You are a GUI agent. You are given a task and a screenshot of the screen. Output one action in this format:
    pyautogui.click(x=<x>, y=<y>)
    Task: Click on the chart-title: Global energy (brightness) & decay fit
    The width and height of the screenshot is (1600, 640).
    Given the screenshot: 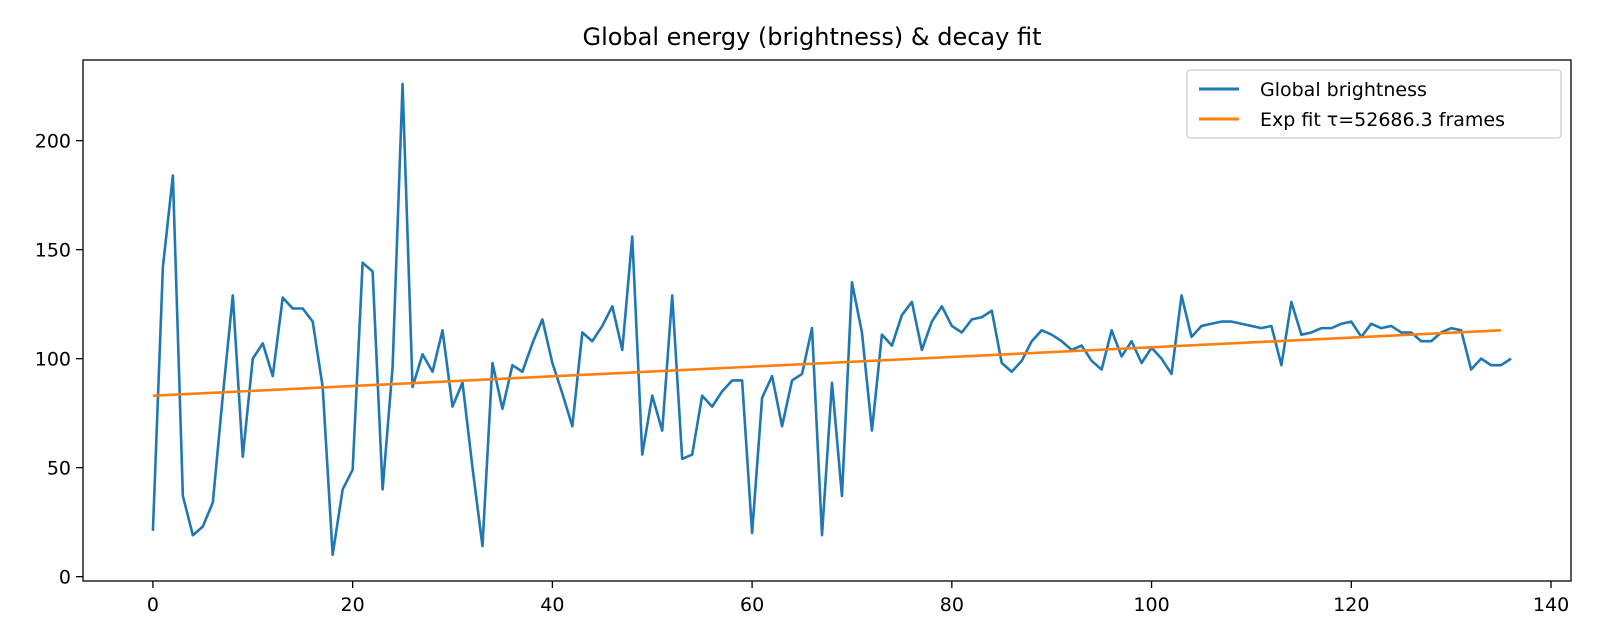 What is the action you would take?
    pyautogui.click(x=811, y=37)
    